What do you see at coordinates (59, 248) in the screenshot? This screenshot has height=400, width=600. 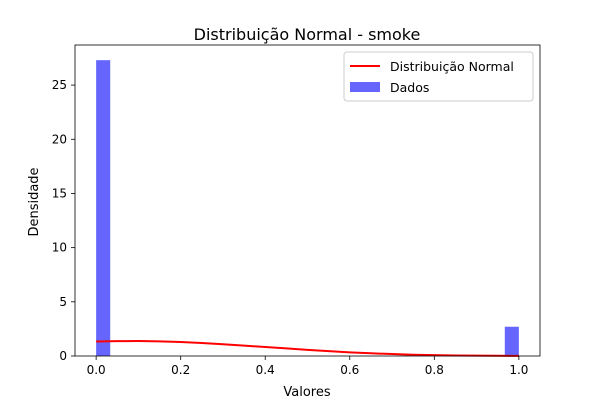 I see `y-tick-label: 10` at bounding box center [59, 248].